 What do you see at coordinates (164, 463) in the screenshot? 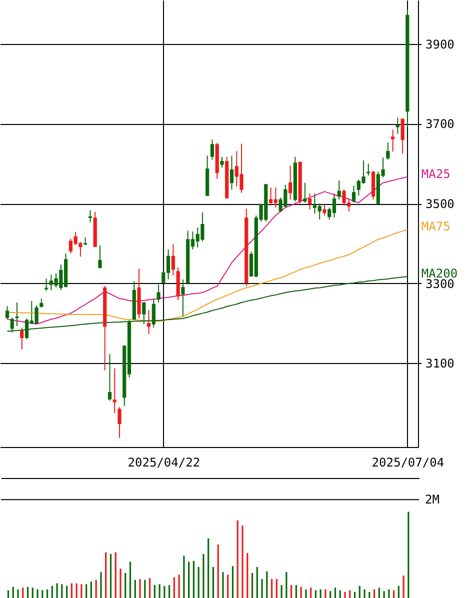
I see `x-tick-label: 2025/04/22` at bounding box center [164, 463].